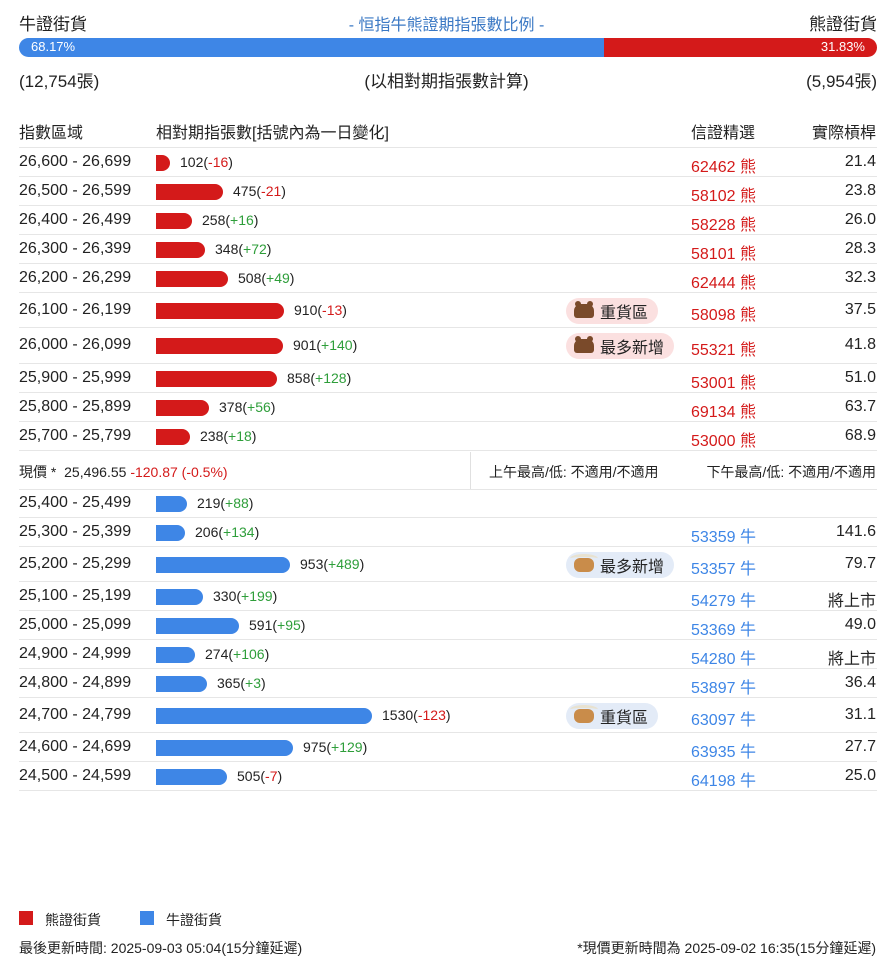  What do you see at coordinates (723, 412) in the screenshot?
I see `warrant-code-link: 69134 熊` at bounding box center [723, 412].